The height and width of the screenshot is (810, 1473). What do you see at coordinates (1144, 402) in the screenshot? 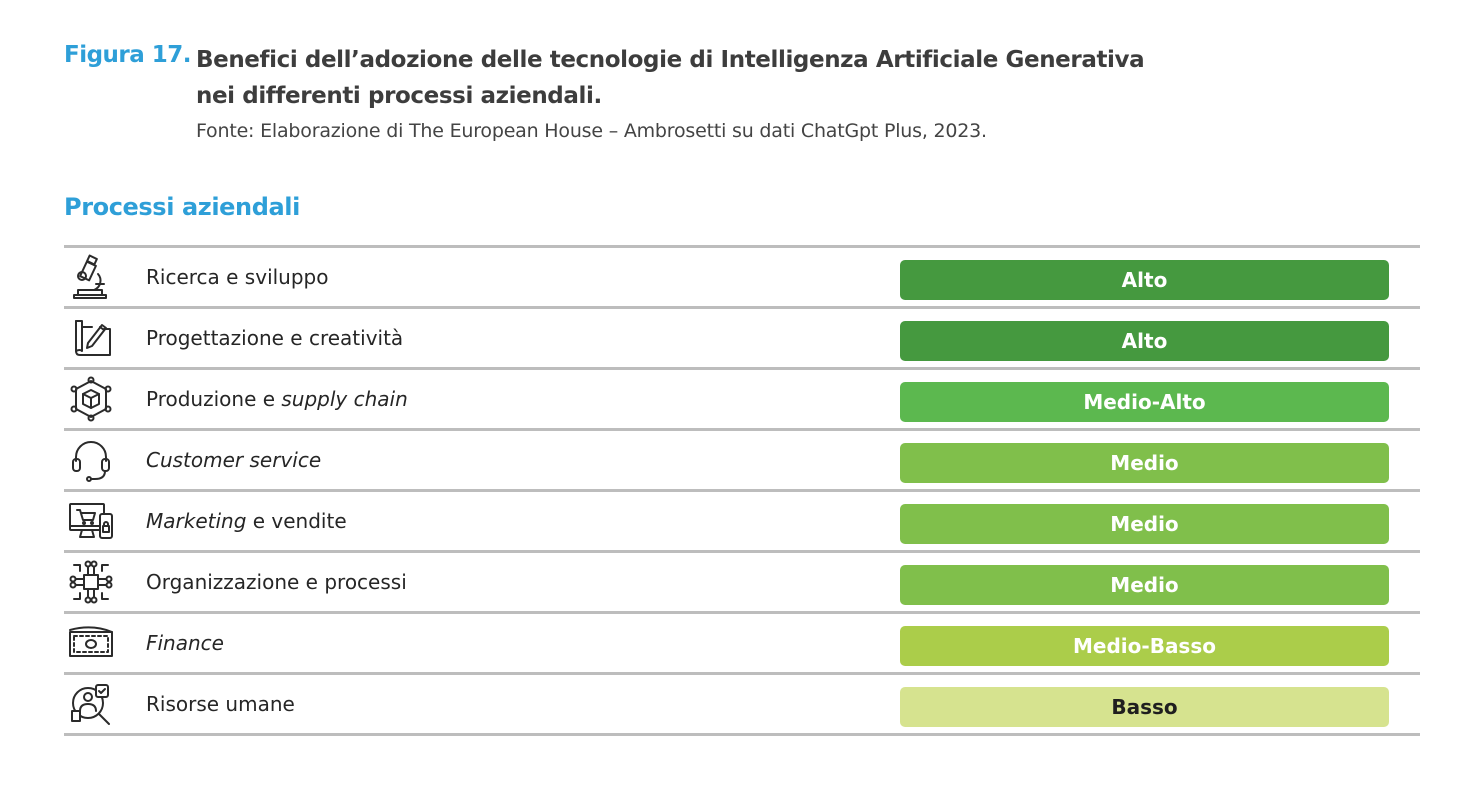
I see `level-badge: Medio-Alto` at bounding box center [1144, 402].